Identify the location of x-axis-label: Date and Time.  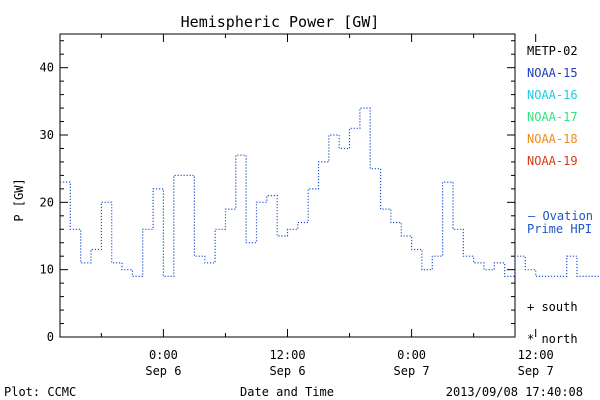
(287, 392).